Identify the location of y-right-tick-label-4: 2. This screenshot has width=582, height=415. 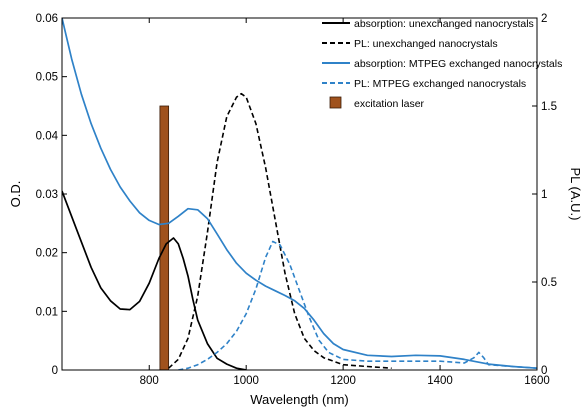
(544, 19).